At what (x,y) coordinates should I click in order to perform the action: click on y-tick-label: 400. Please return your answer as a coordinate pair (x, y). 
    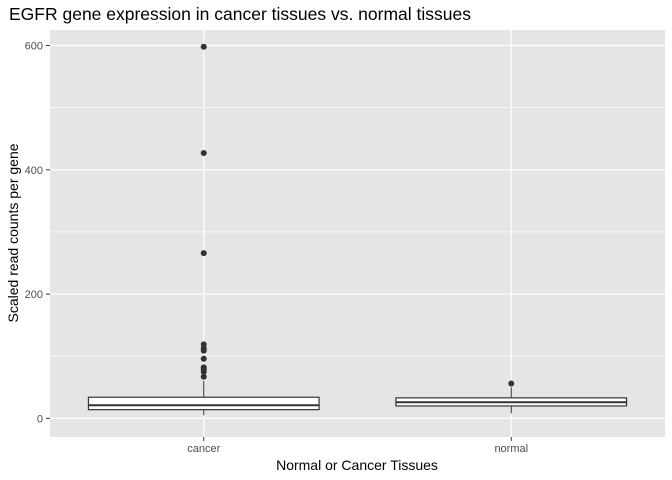
    Looking at the image, I should click on (34, 171).